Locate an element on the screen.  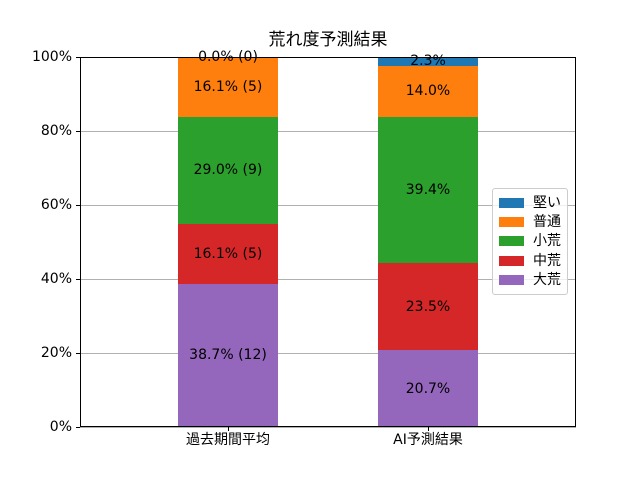
legend-swatch-中荒 is located at coordinates (511, 260).